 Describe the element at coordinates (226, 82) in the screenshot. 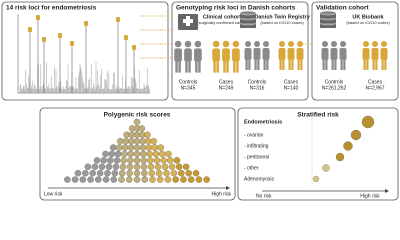

I see `group-label: Cases` at that location.